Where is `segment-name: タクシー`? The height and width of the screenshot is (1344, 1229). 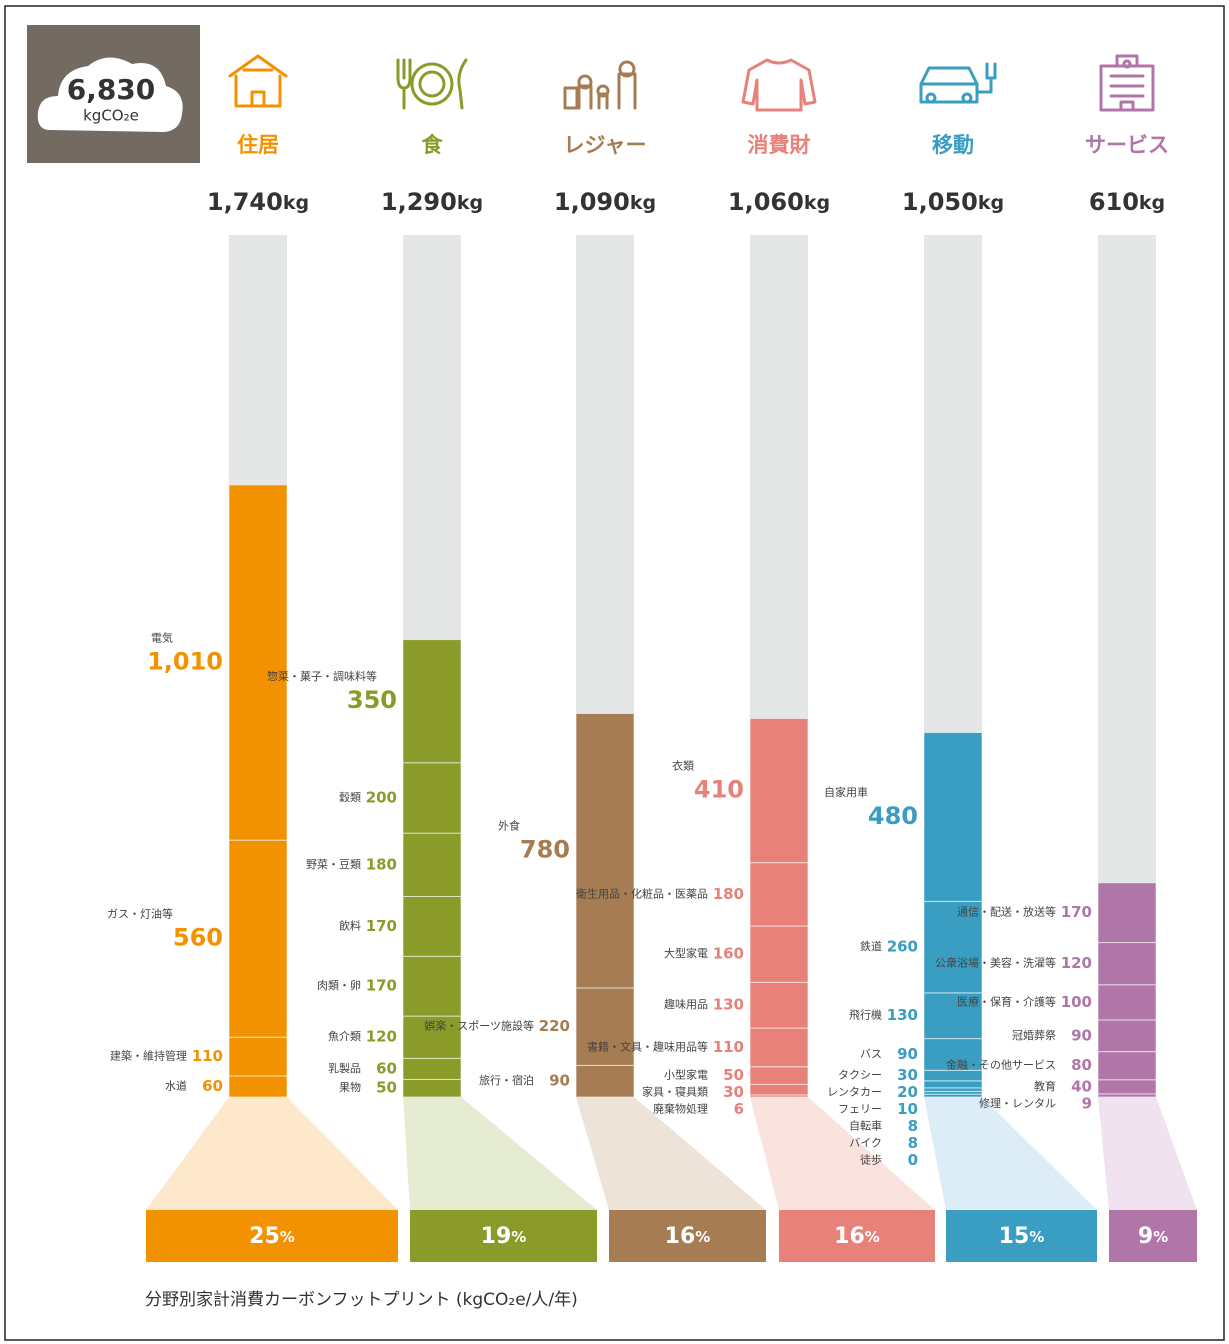 segment-name: タクシー is located at coordinates (860, 1075).